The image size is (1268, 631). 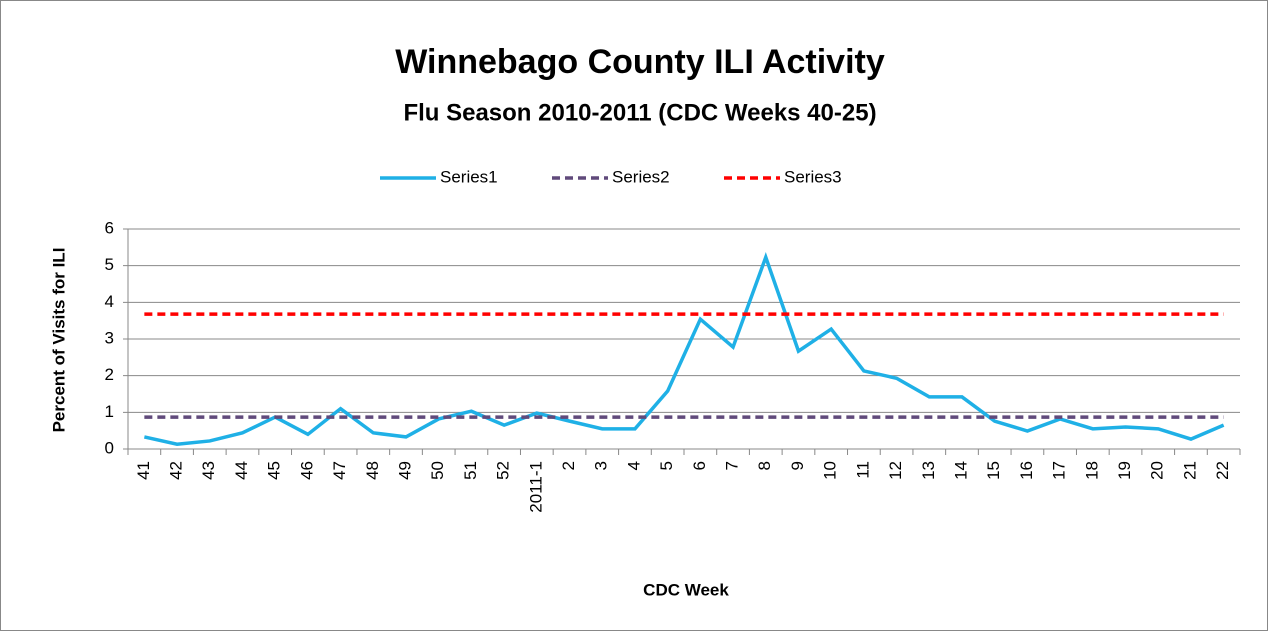 I want to click on x-tick-label: 2, so click(x=568, y=465).